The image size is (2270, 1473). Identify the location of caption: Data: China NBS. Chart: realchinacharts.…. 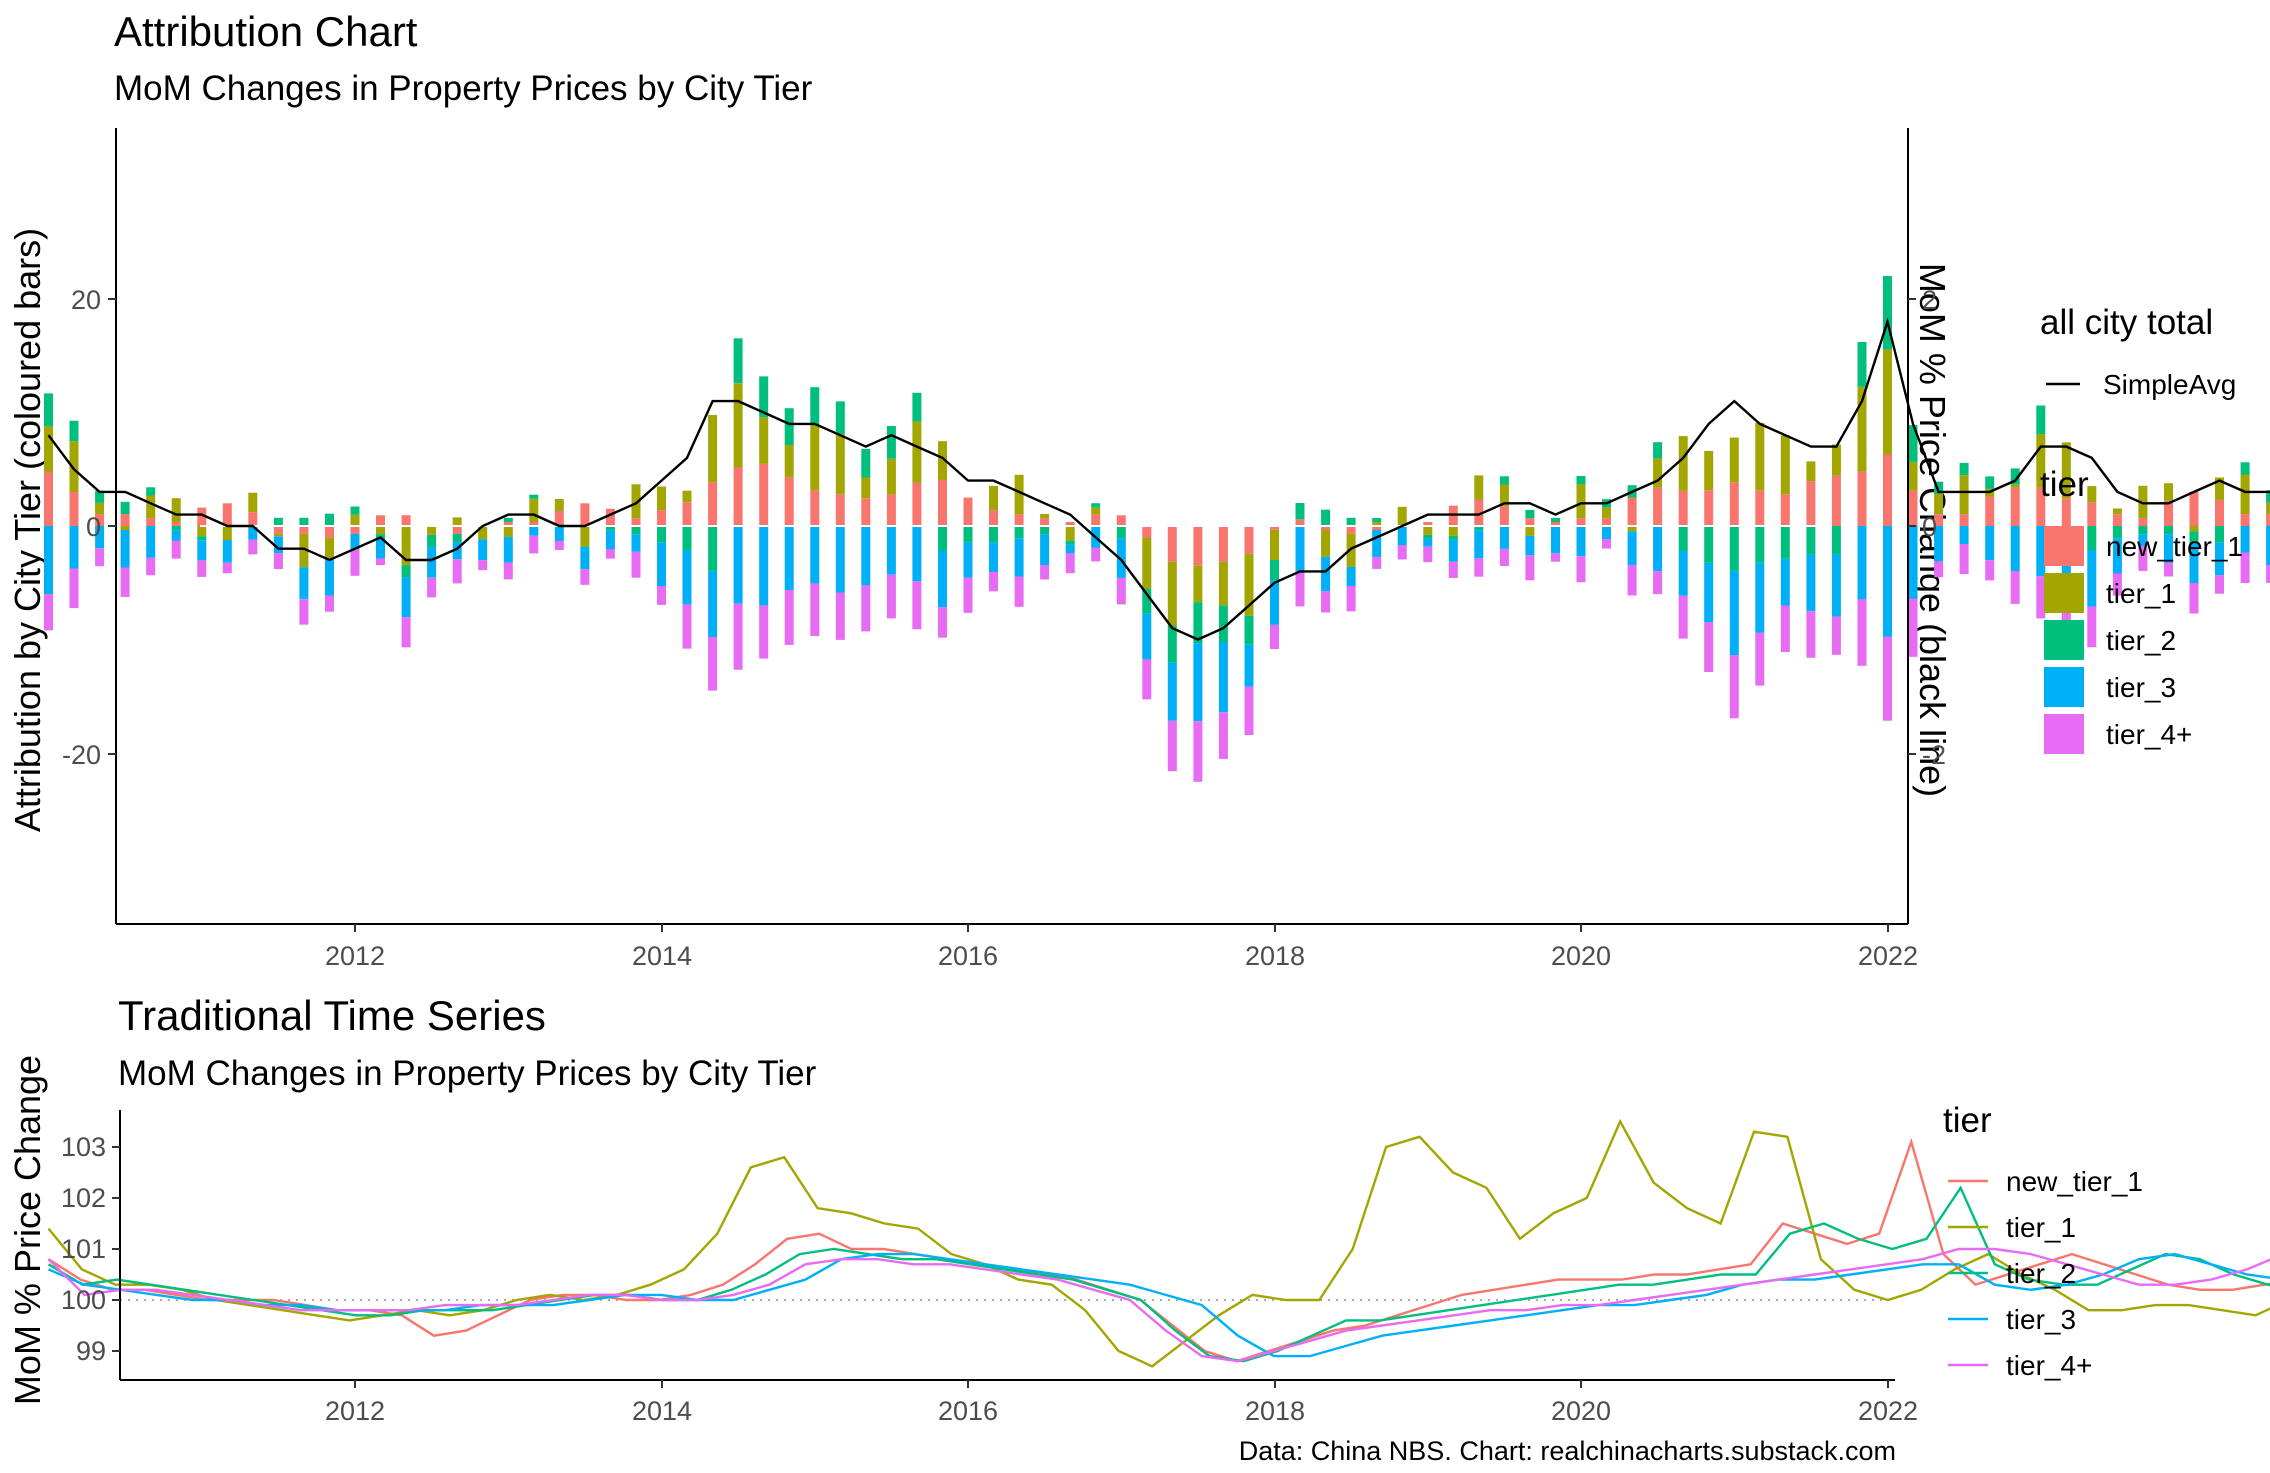
(1567, 1451).